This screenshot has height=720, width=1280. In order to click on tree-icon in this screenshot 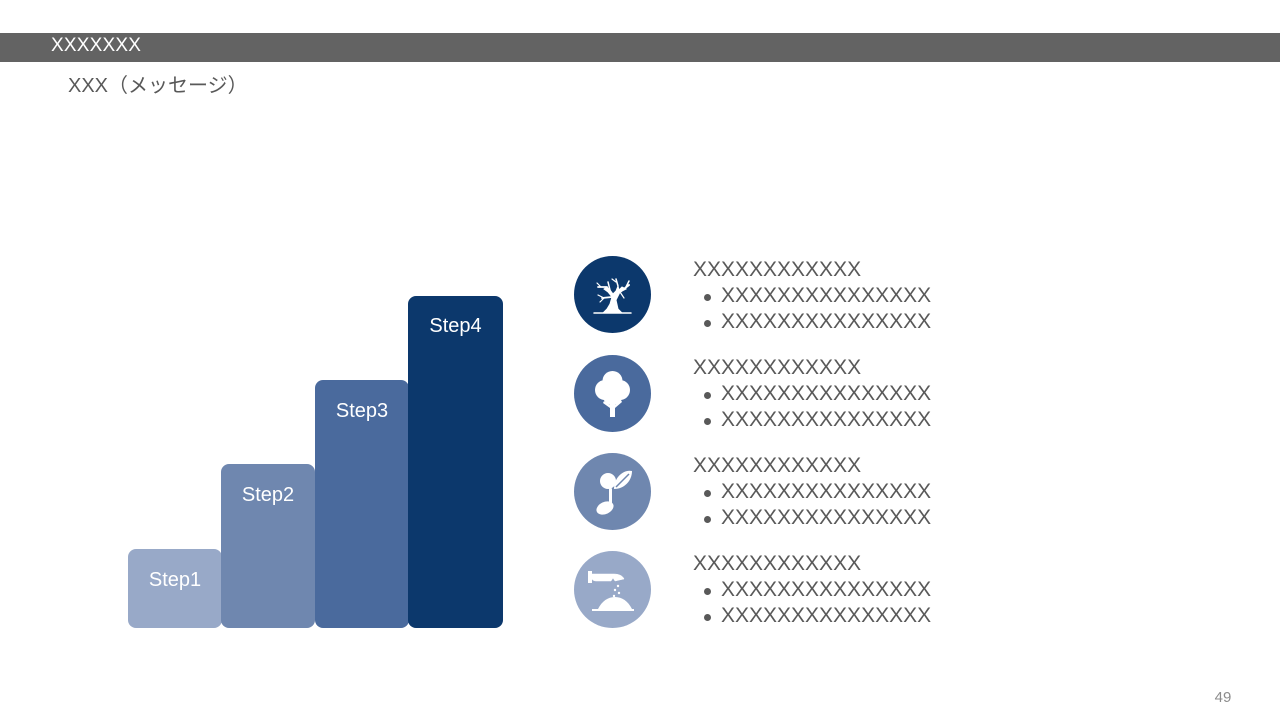, I will do `click(612, 393)`.